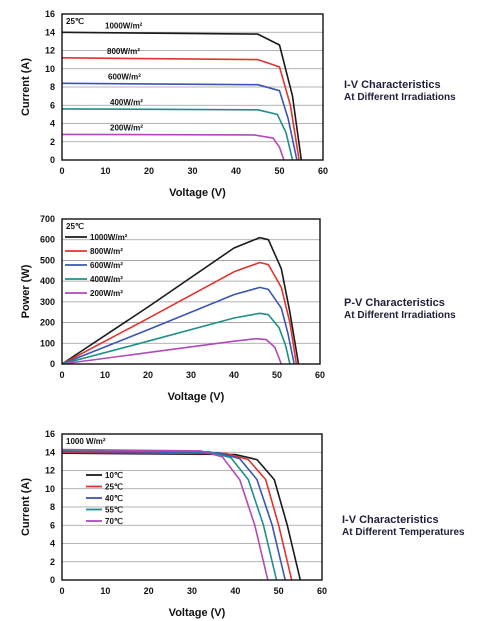 The width and height of the screenshot is (479, 621). I want to click on legend-label: 200W/m², so click(106, 293).